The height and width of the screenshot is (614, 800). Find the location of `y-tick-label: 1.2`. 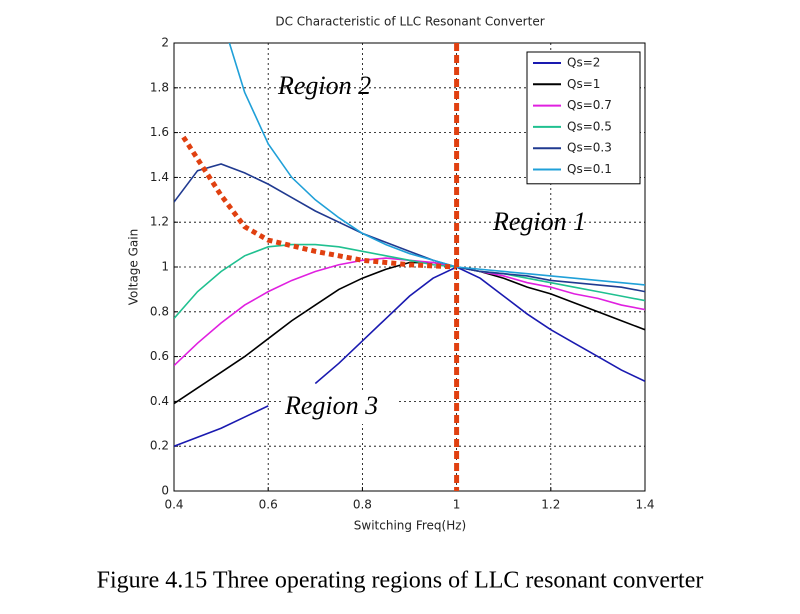

y-tick-label: 1.2 is located at coordinates (159, 222).